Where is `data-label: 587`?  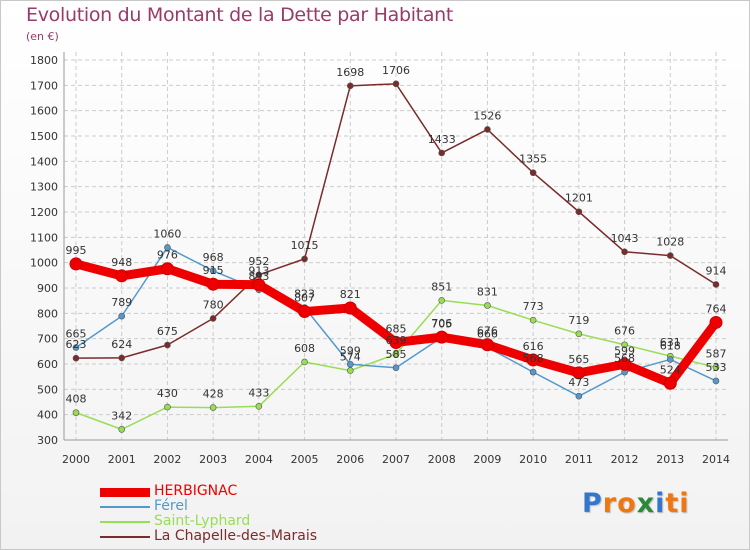 data-label: 587 is located at coordinates (716, 353).